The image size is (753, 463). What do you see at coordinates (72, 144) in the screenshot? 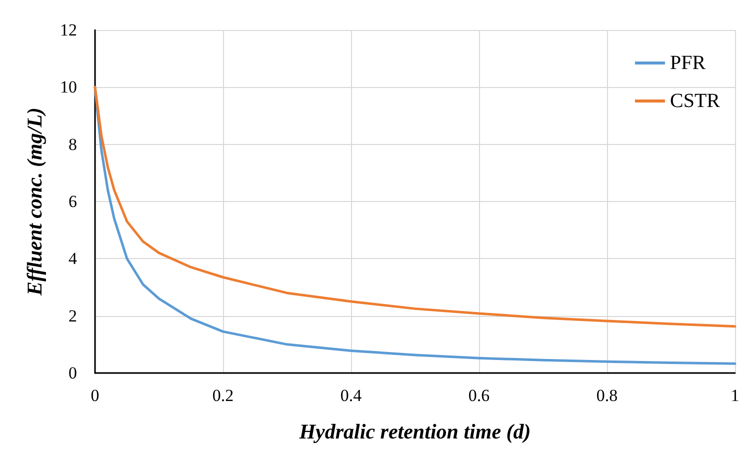
I see `y-tick-label: 8` at bounding box center [72, 144].